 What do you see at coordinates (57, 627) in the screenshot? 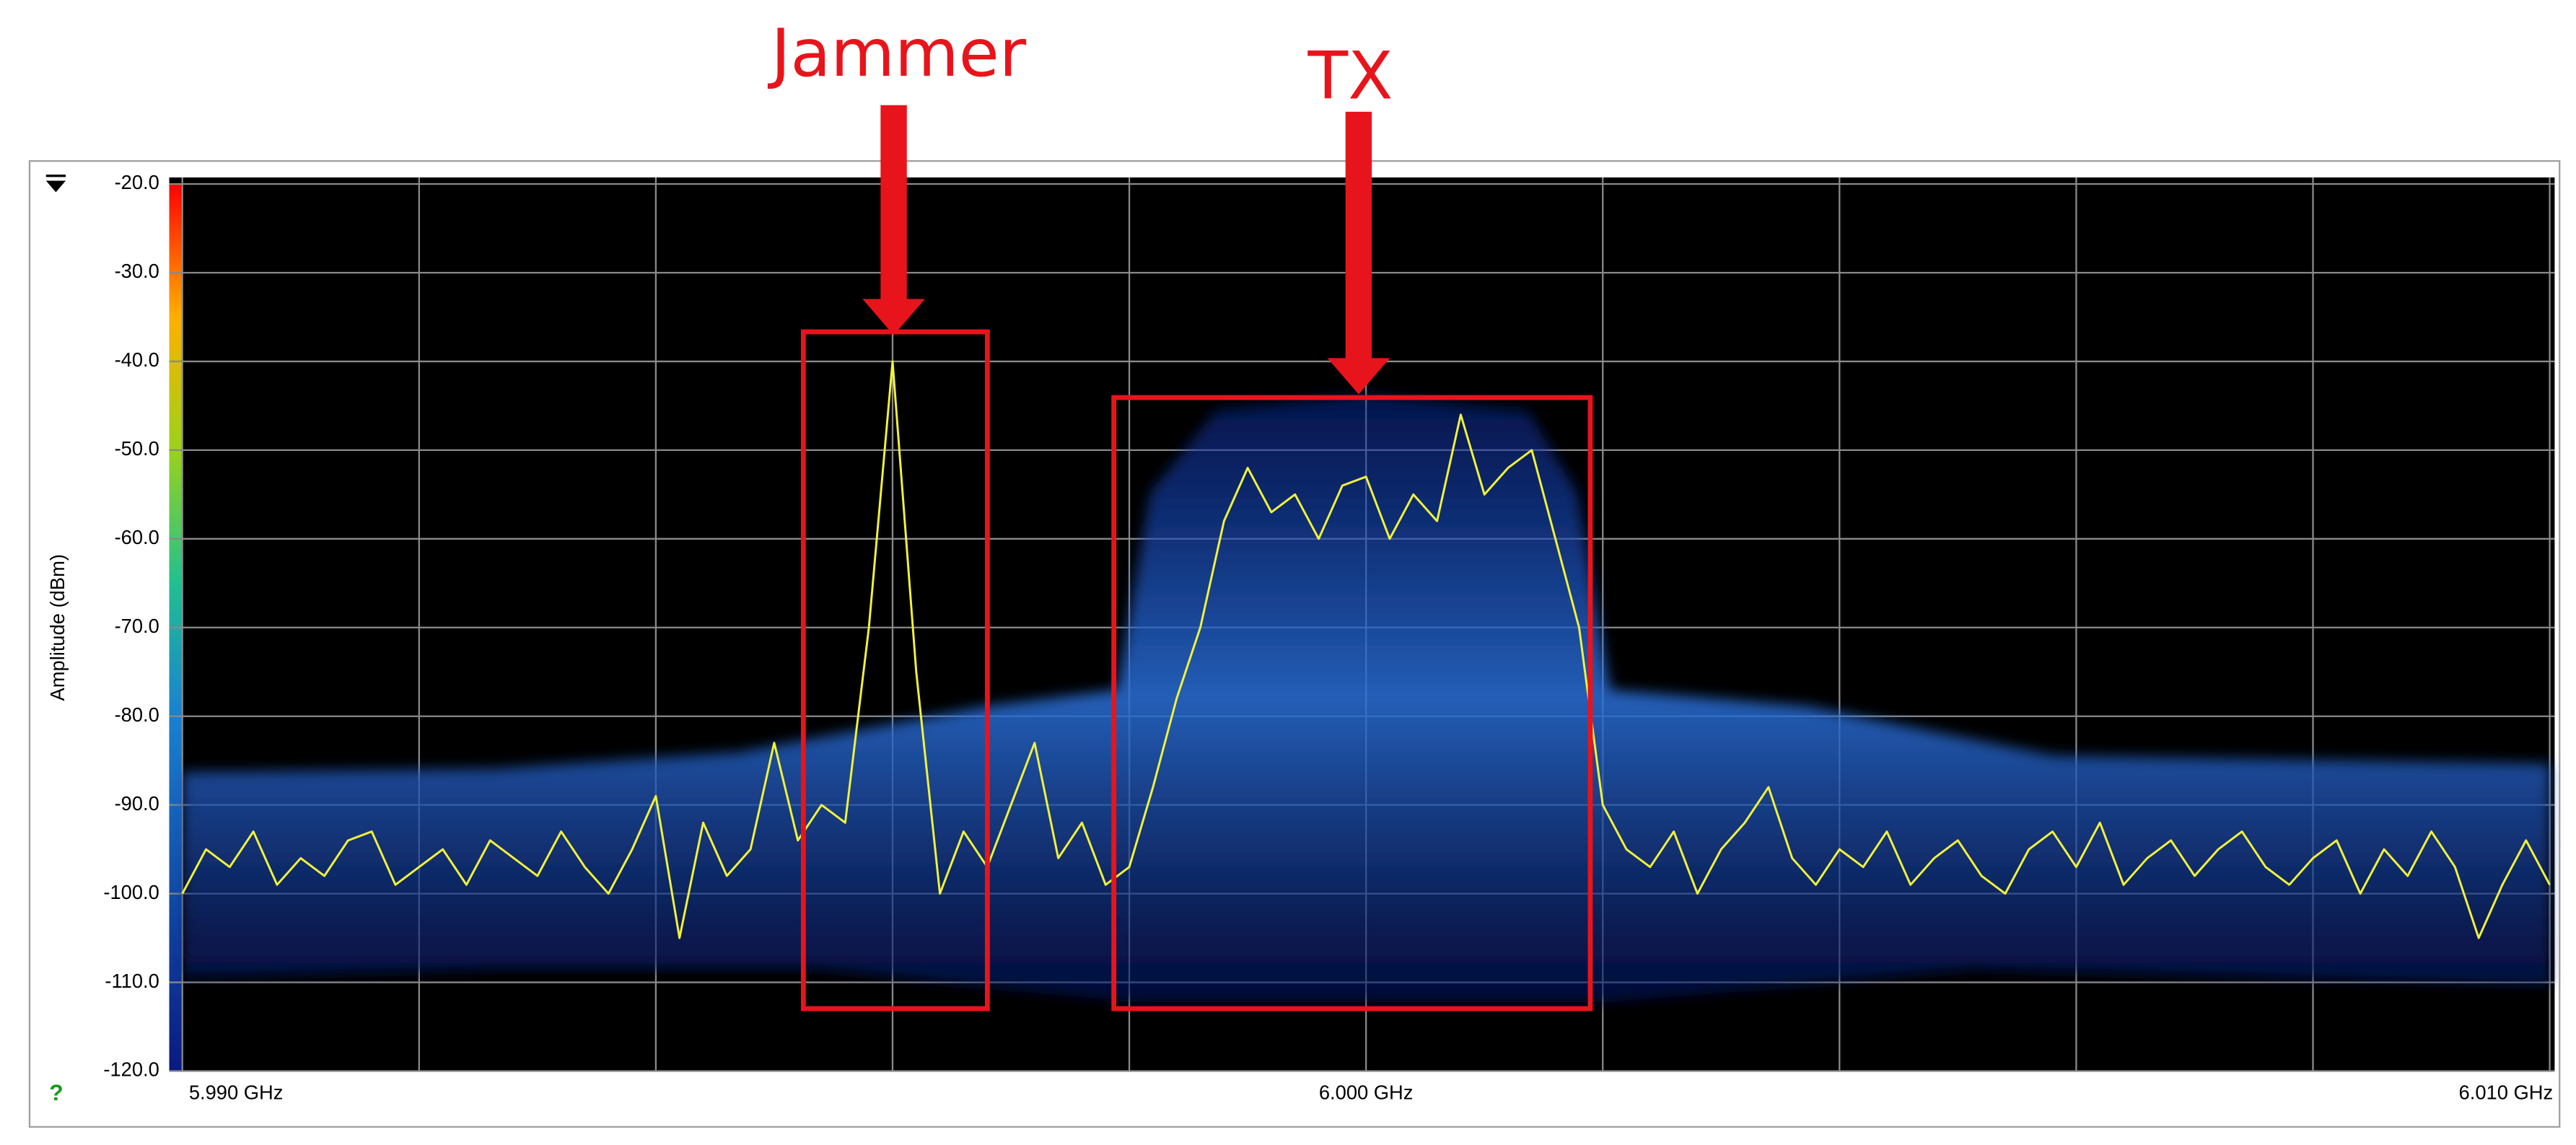
I see `y-axis-label: Amplitude (dBm)` at bounding box center [57, 627].